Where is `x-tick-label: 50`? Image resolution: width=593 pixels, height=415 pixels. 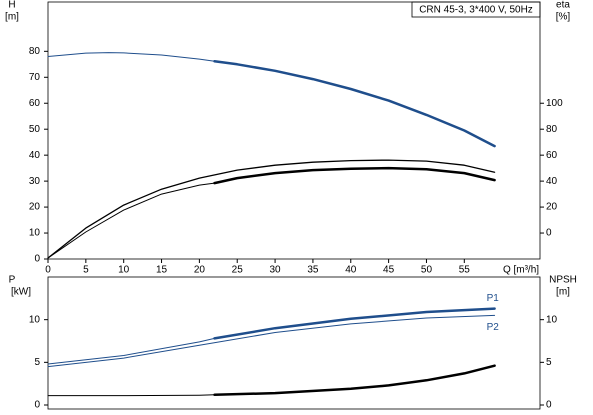 x-tick-label: 50 is located at coordinates (427, 270).